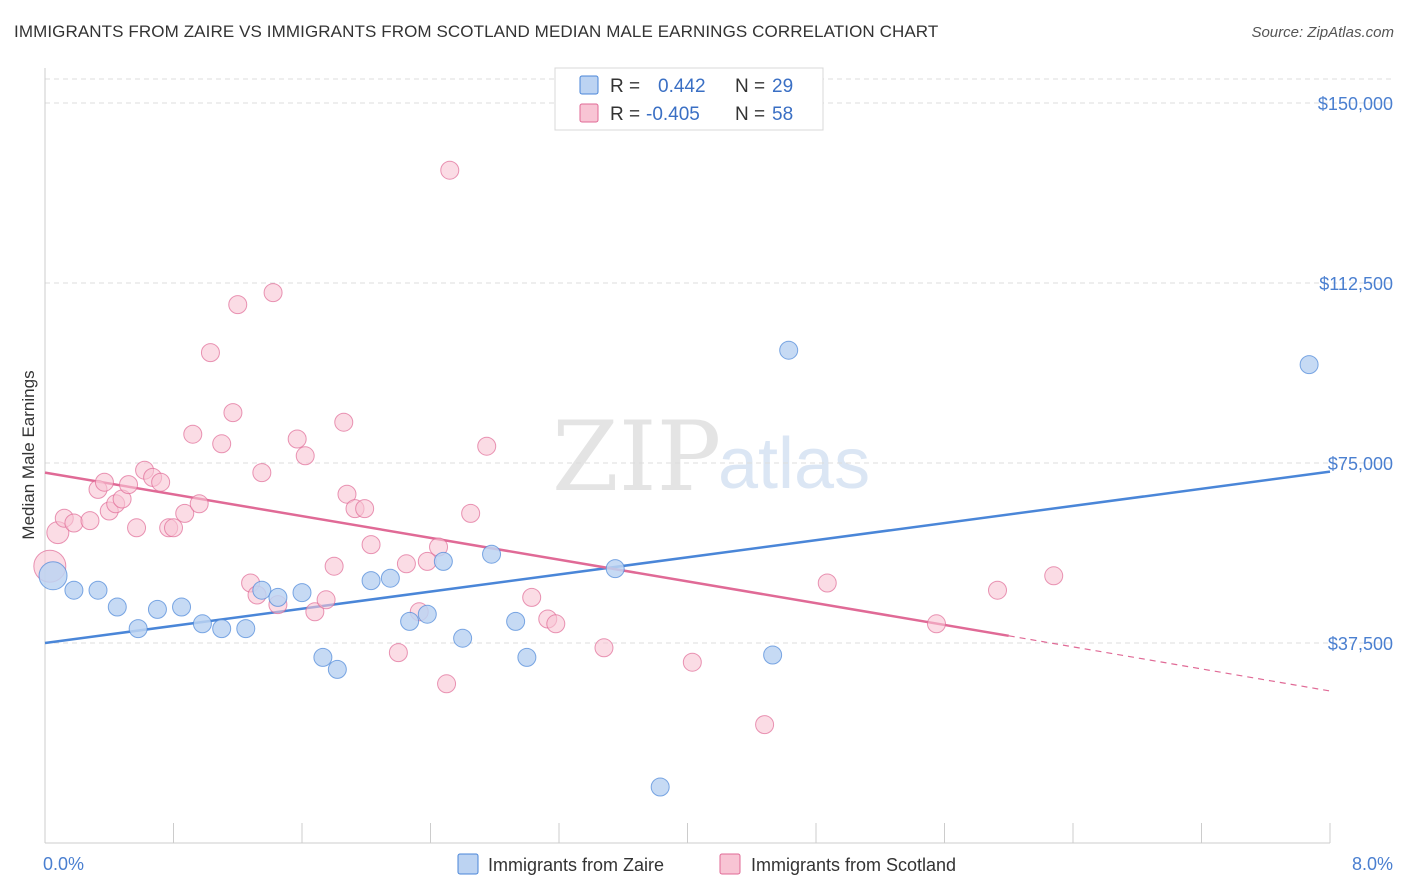 This screenshot has height=892, width=1406. What do you see at coordinates (673, 114) in the screenshot?
I see `legend-scotland-r-value: -0.405` at bounding box center [673, 114].